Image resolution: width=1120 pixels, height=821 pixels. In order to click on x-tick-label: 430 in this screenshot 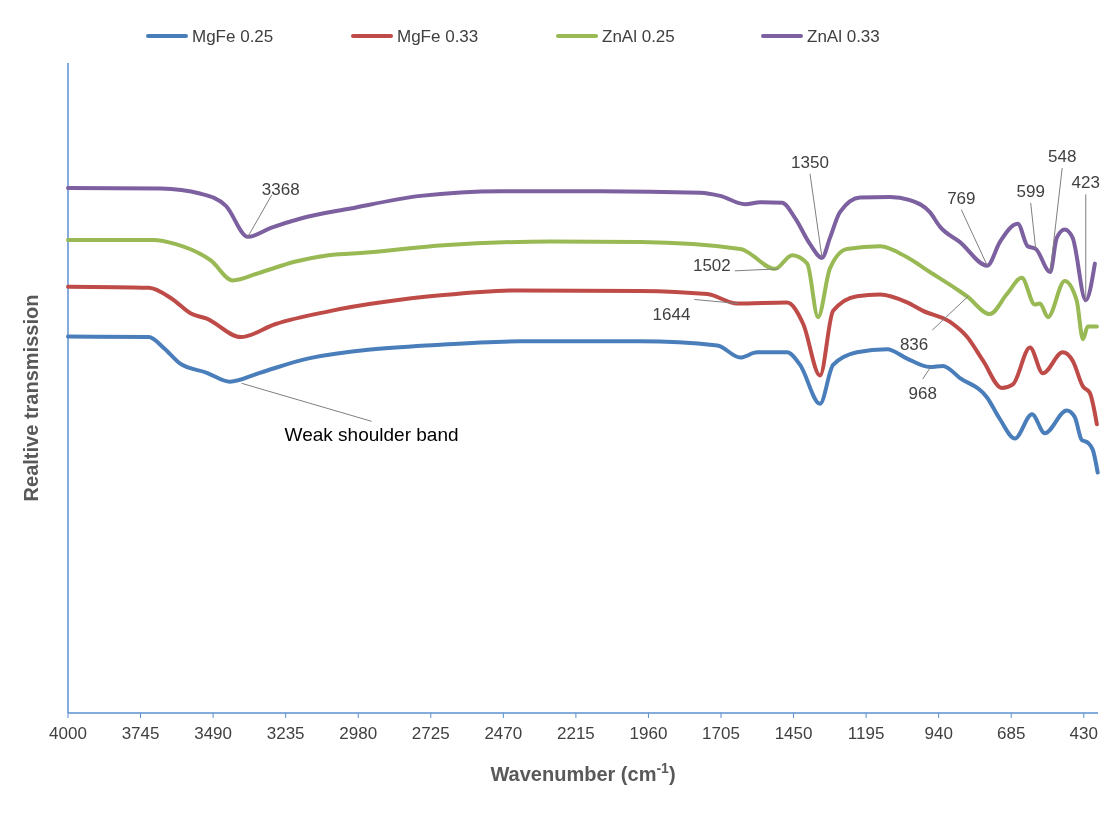, I will do `click(1083, 733)`.